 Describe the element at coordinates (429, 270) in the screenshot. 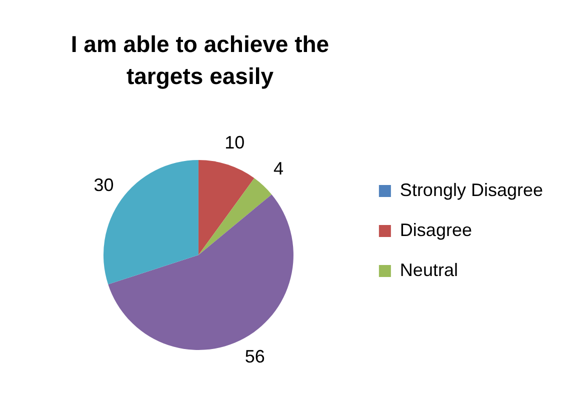

I see `legend-label: Neutral` at that location.